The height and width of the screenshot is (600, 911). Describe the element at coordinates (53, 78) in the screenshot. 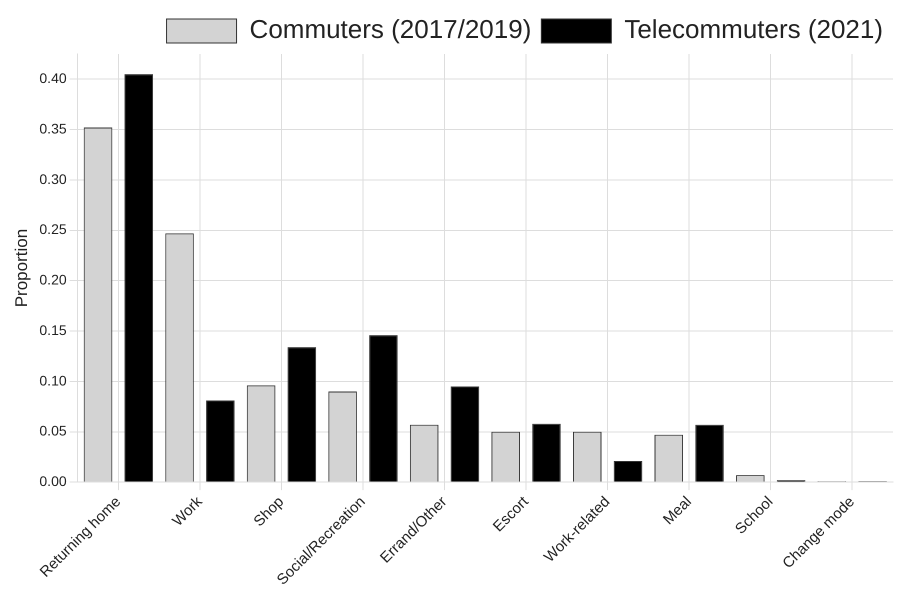

I see `y-tick-label: 0.40` at that location.